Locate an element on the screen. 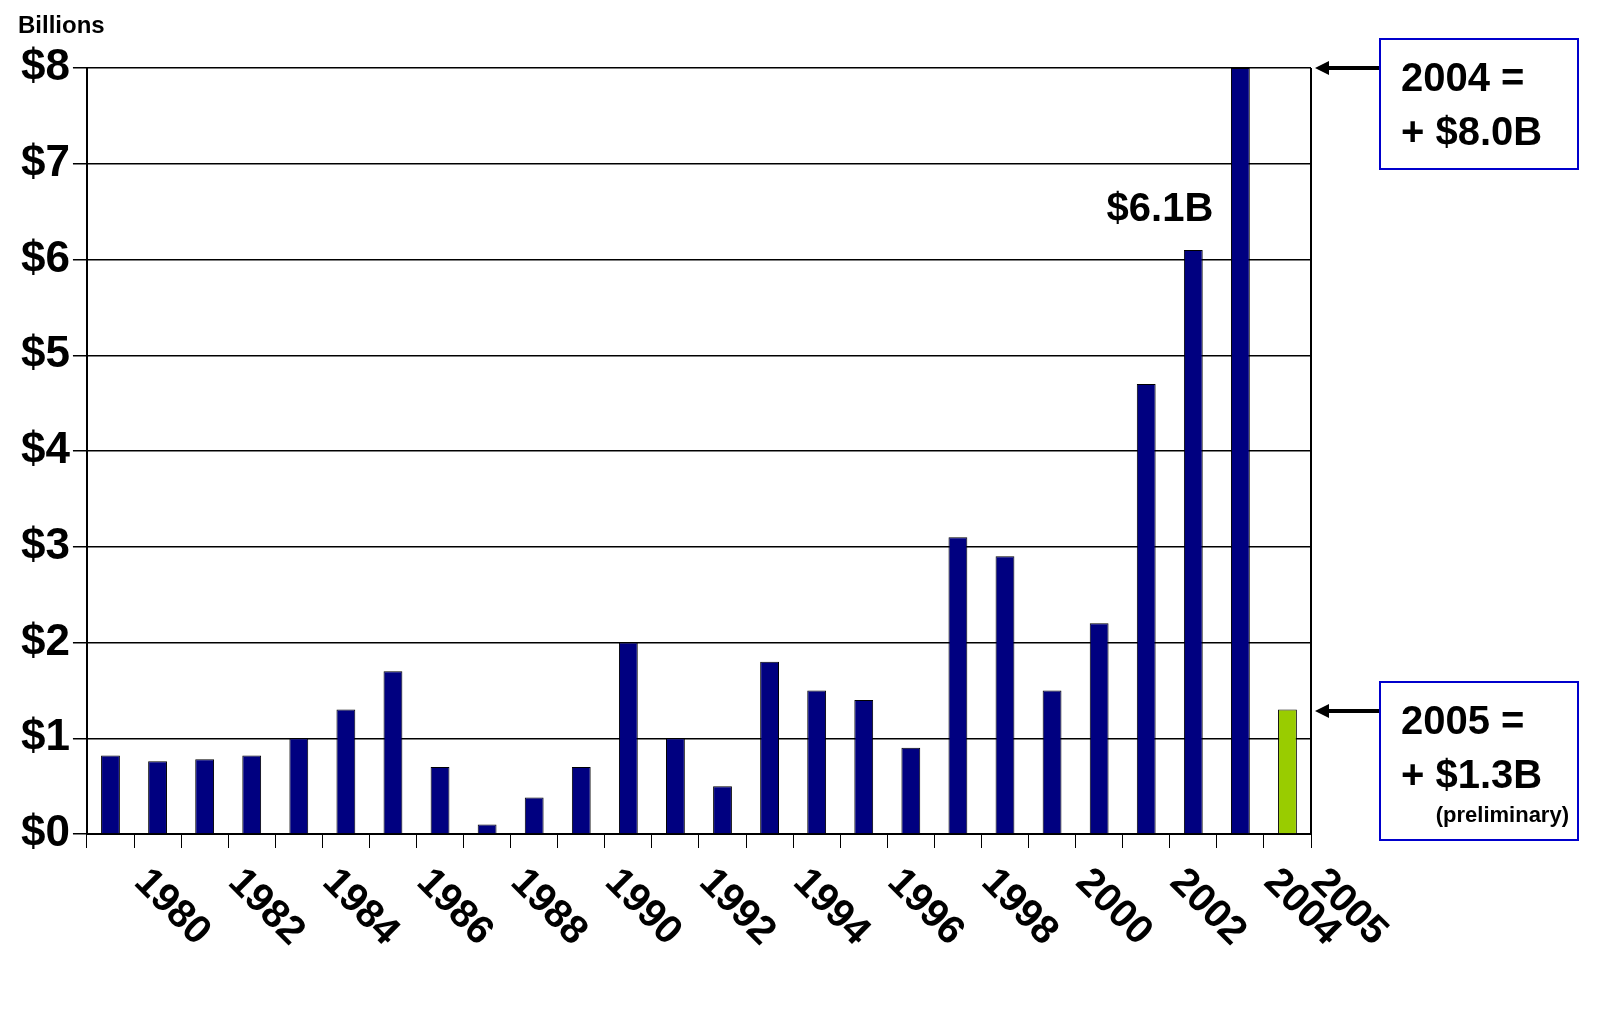 This screenshot has width=1619, height=1011. y-tick-label: $8 is located at coordinates (45, 65).